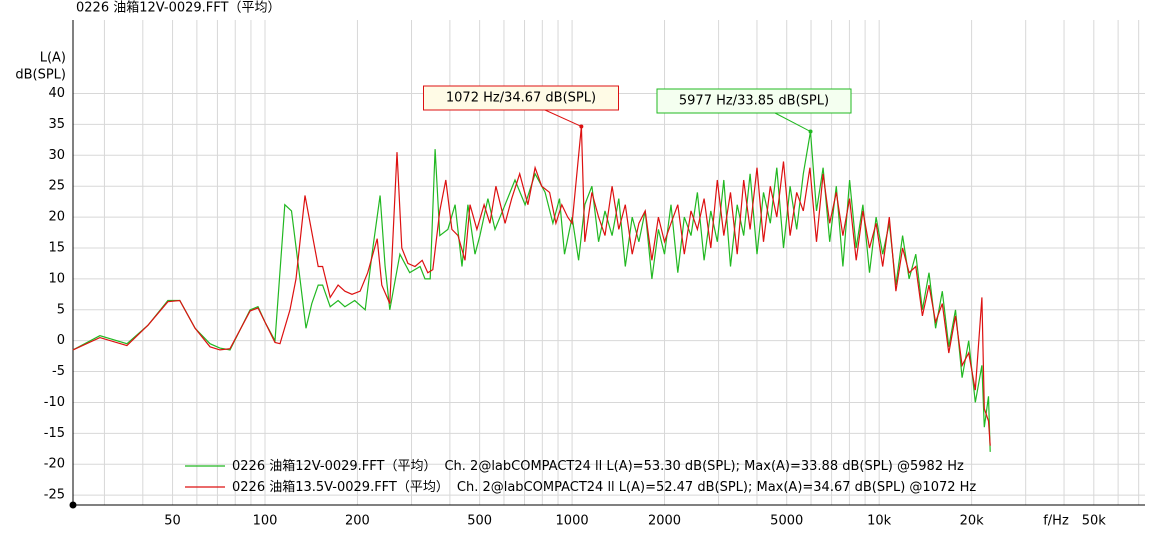  What do you see at coordinates (178, 8) in the screenshot?
I see `chart-title: 0226 油箱12V-0029.FFT（平均）` at bounding box center [178, 8].